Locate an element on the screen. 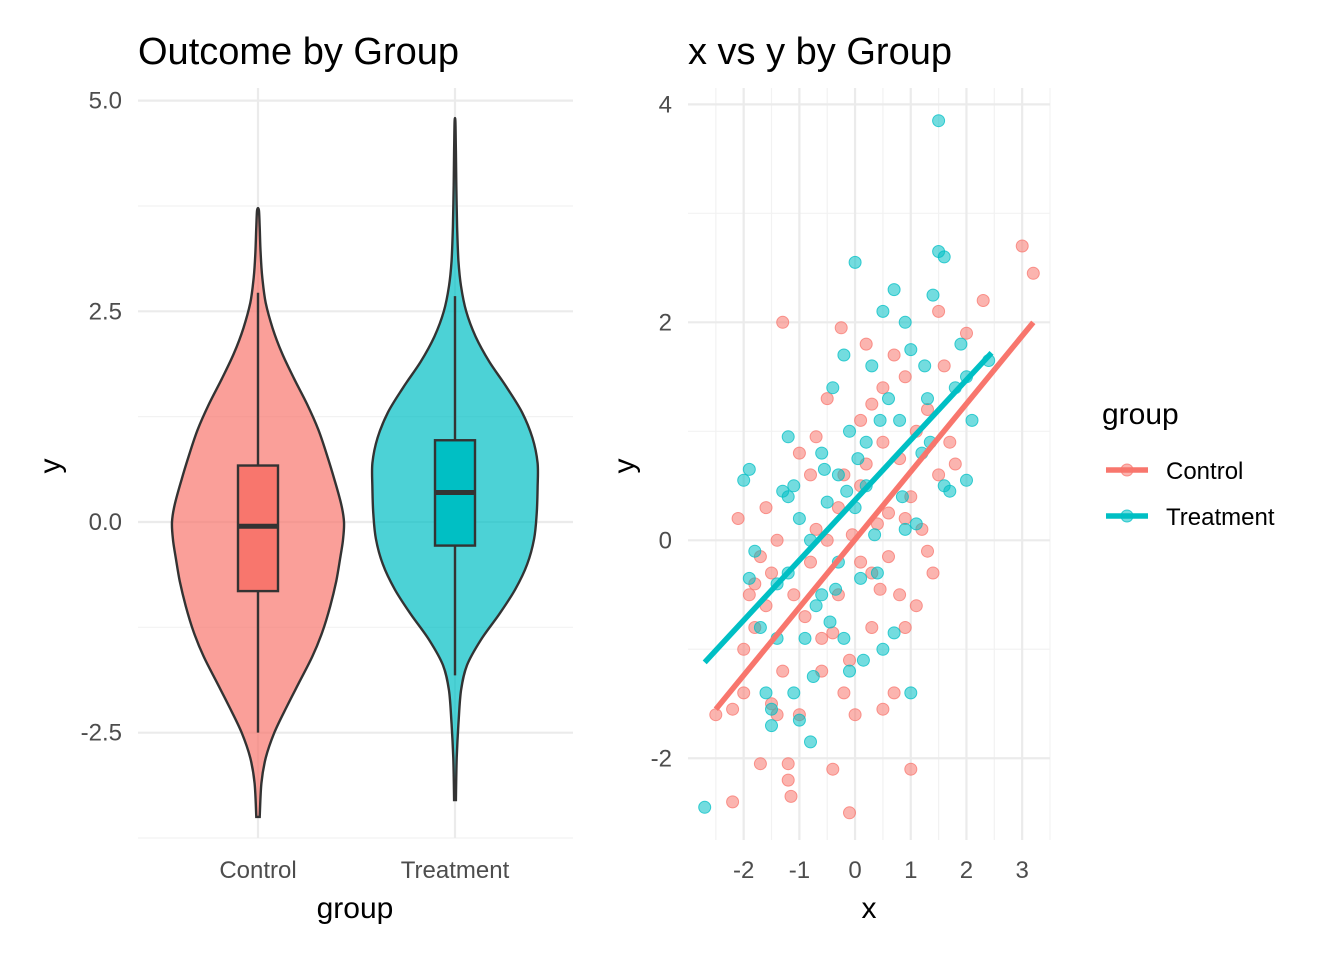  legend-key-point is located at coordinates (1127, 470).